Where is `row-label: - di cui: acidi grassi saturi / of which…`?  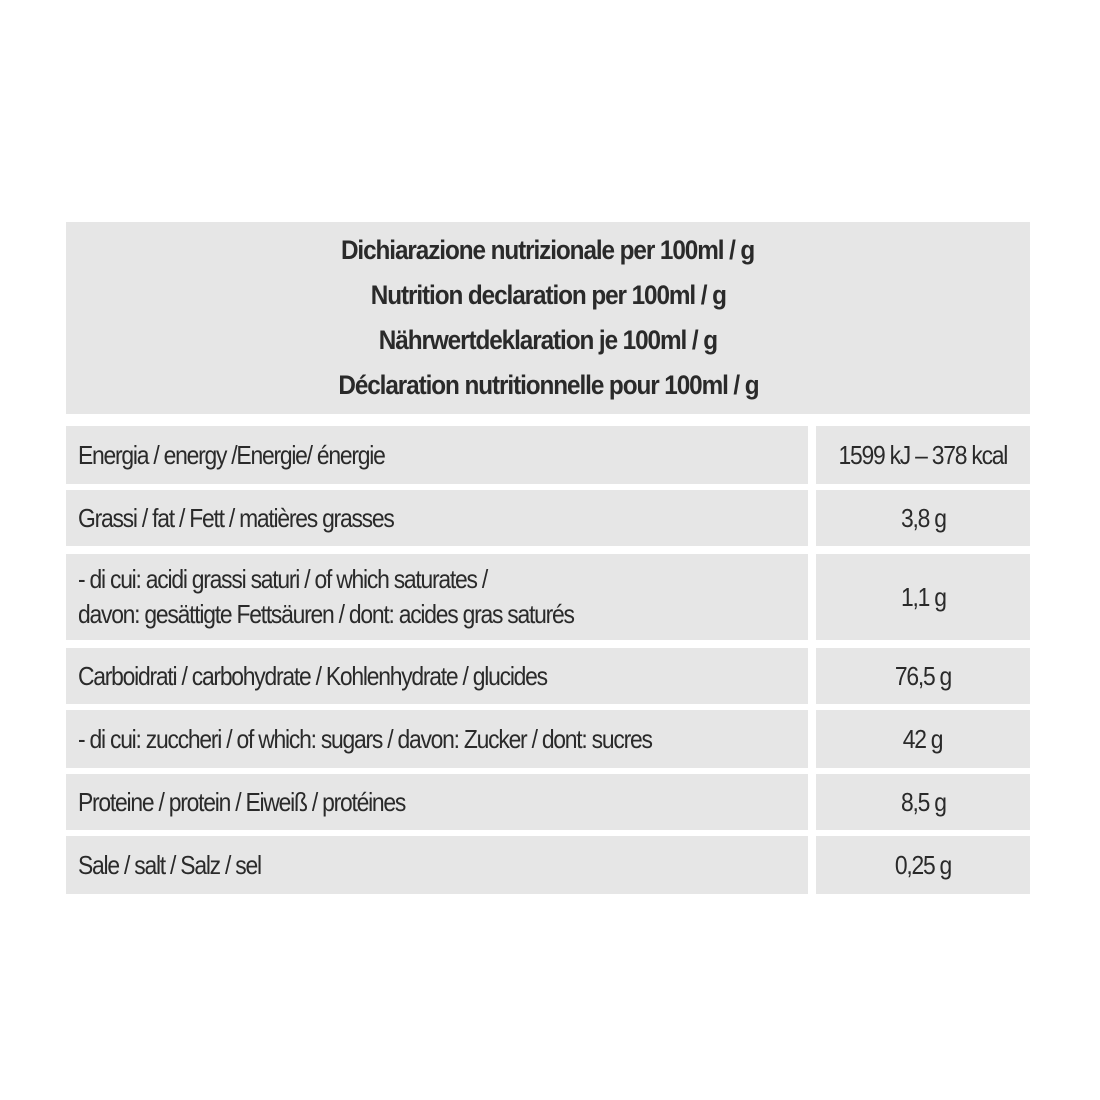 row-label: - di cui: acidi grassi saturi / of which… is located at coordinates (437, 597).